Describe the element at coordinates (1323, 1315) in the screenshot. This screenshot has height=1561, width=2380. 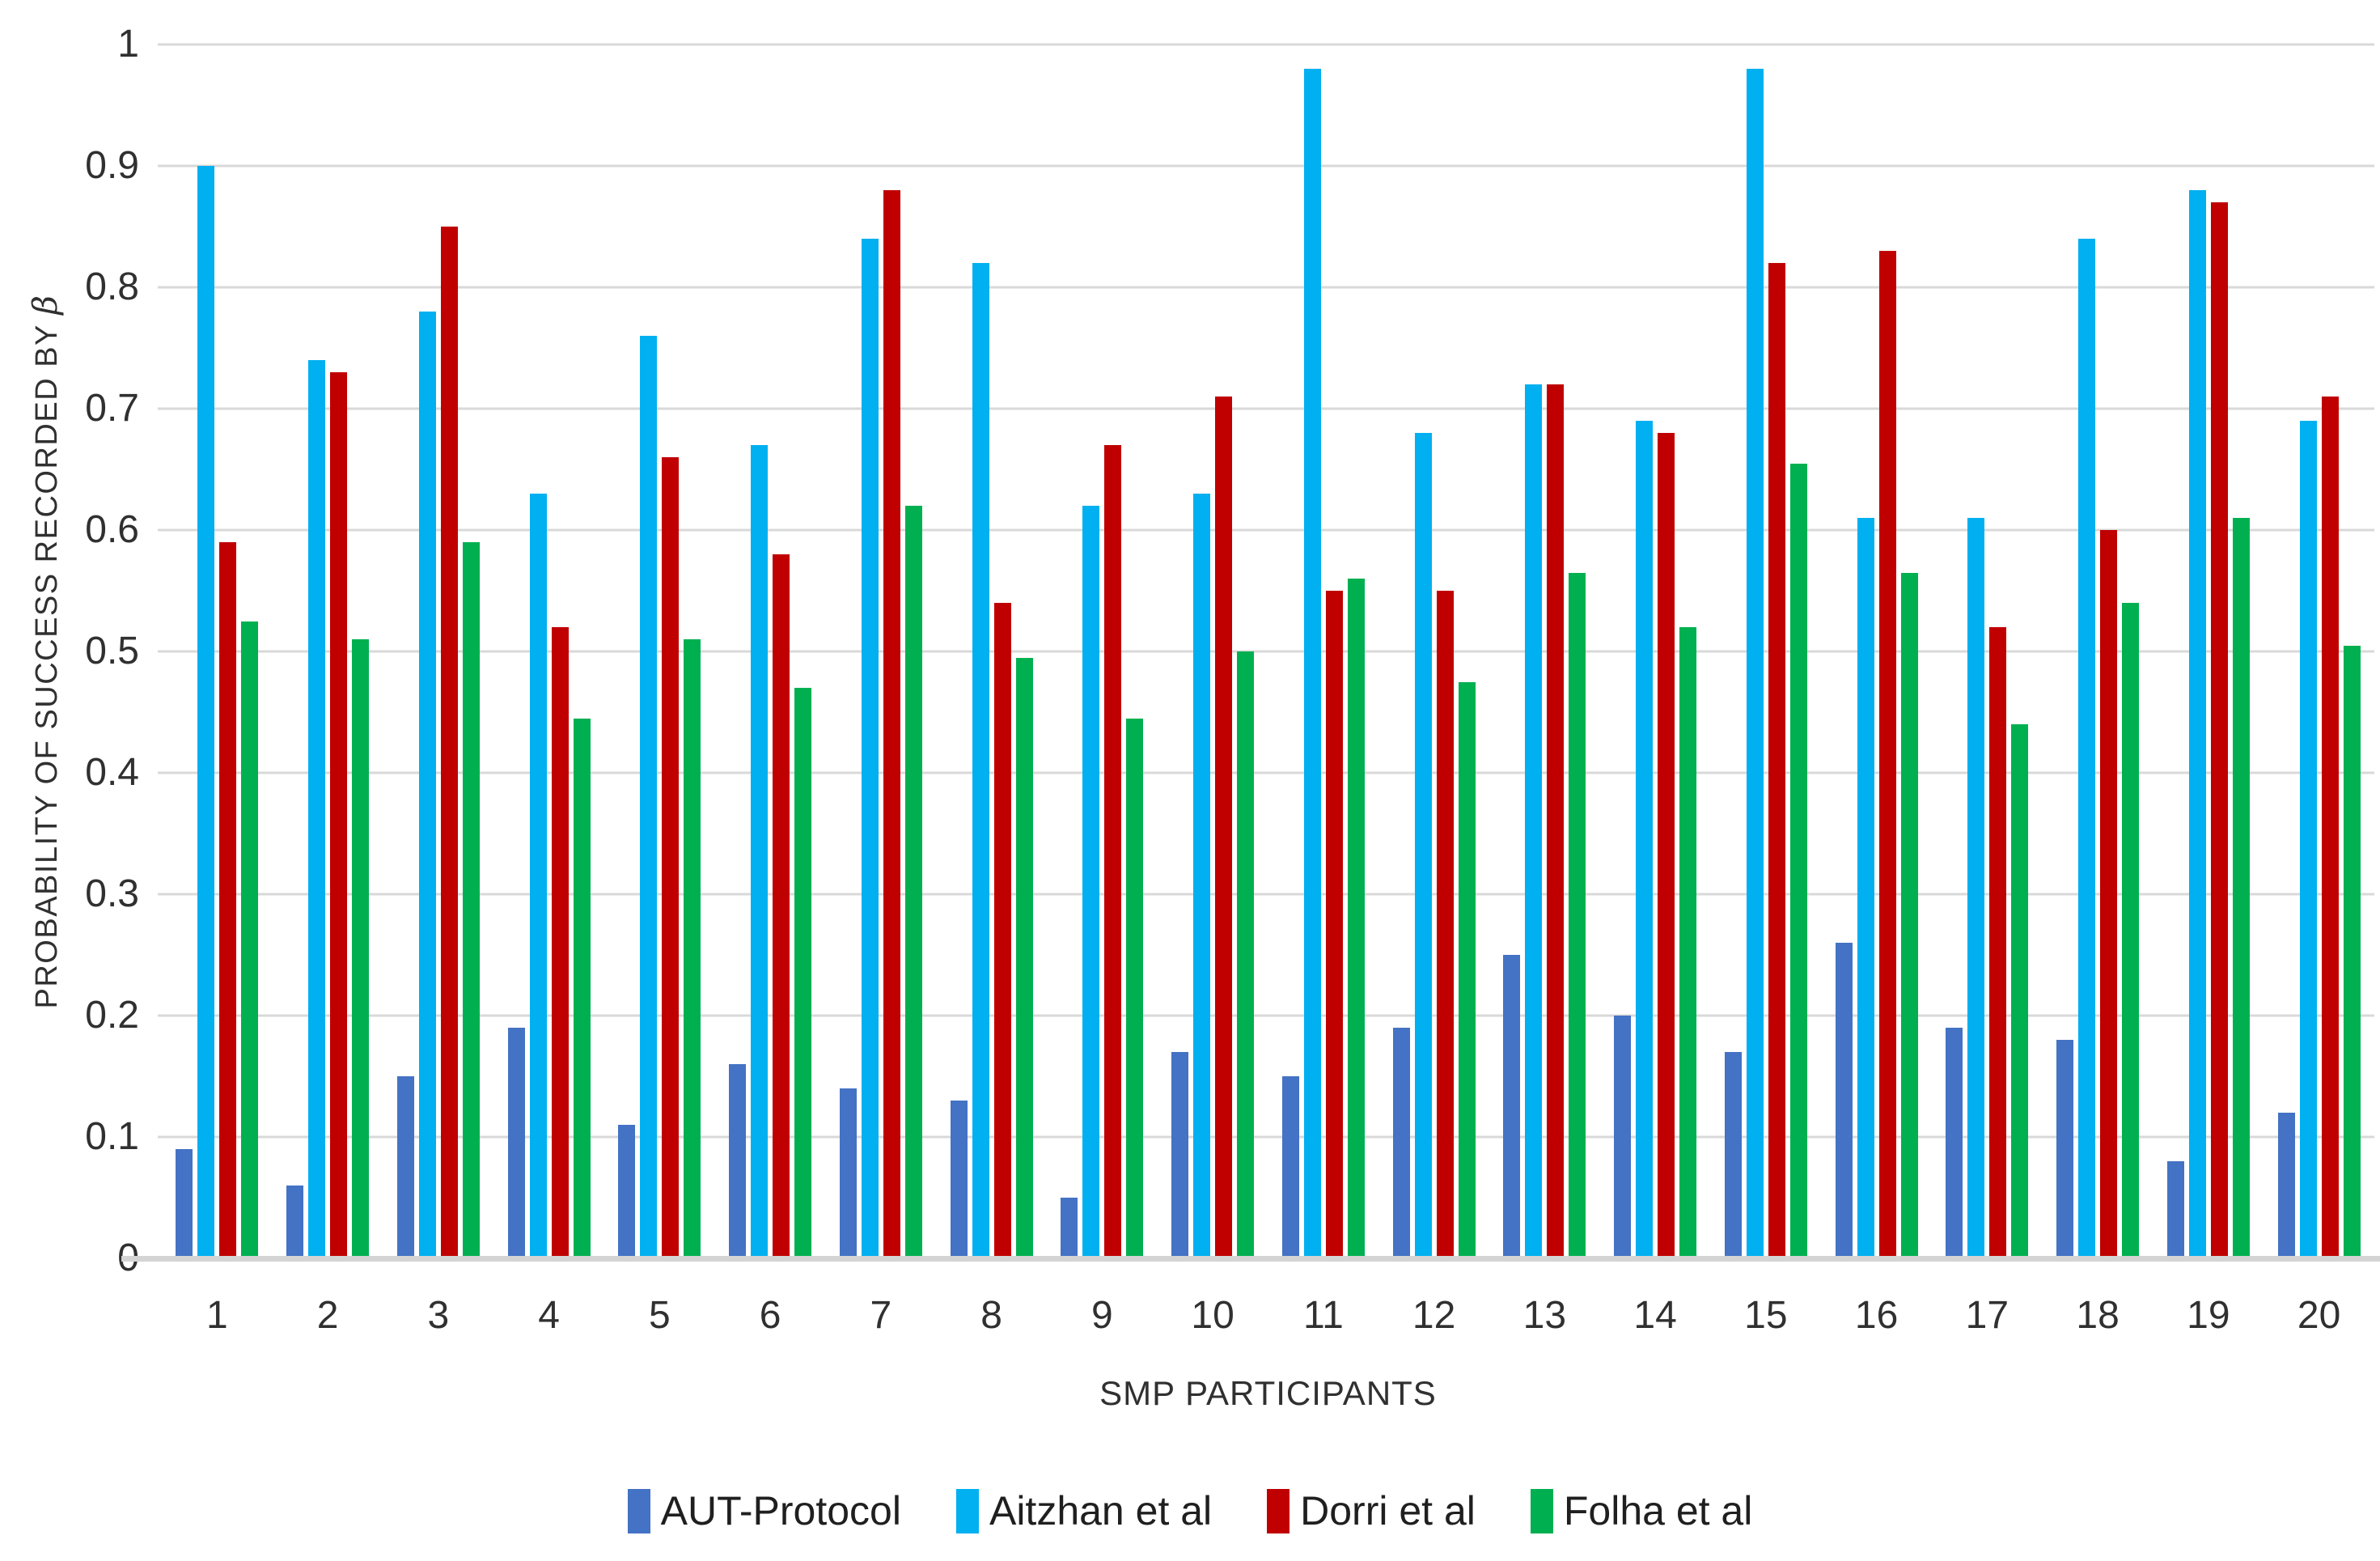
I see `x-tick-label-11: 11` at that location.